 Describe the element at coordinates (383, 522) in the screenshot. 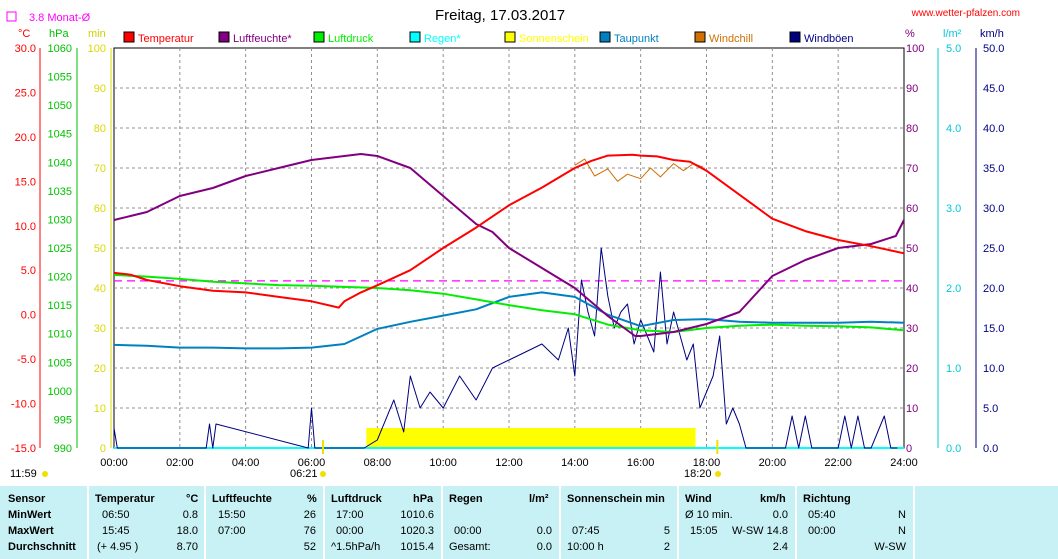

I see `col-press` at that location.